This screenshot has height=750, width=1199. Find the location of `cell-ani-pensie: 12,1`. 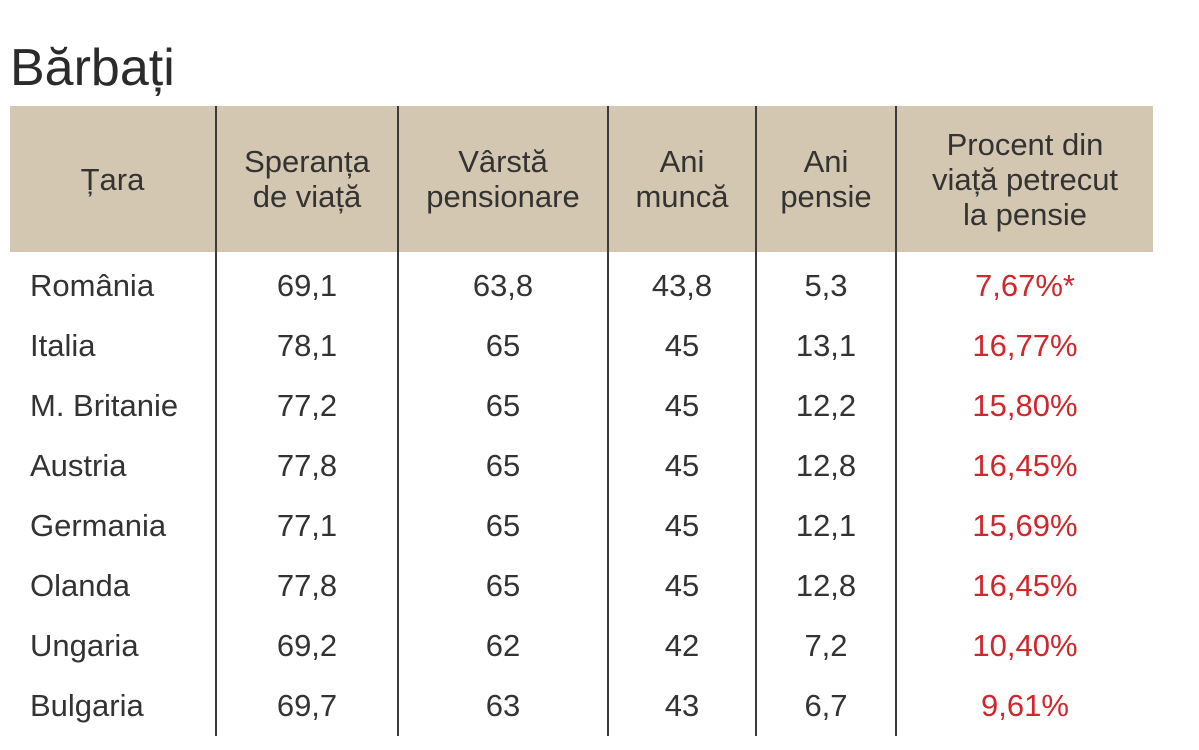

cell-ani-pensie: 12,1 is located at coordinates (825, 526).